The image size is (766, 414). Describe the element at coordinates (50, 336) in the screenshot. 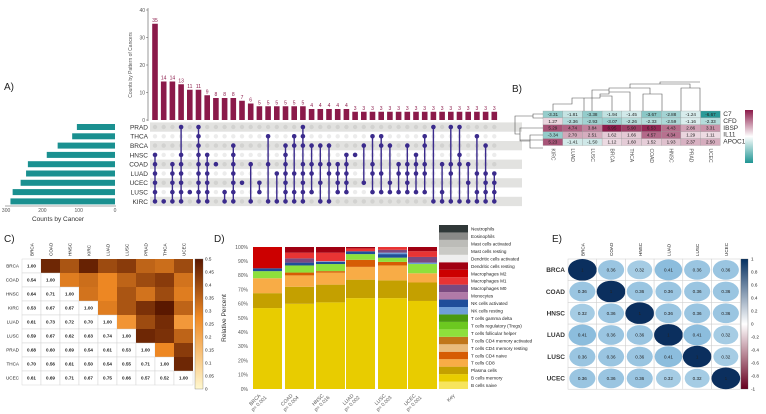

I see `correlation-value: 0.67` at that location.